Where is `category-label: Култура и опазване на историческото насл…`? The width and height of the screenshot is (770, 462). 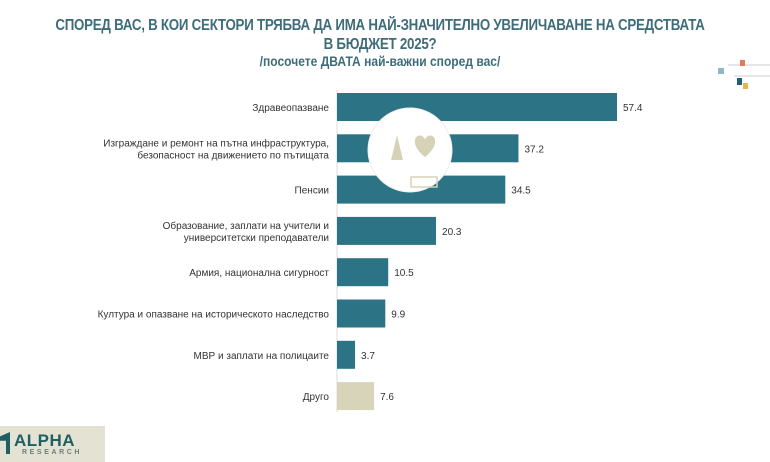
category-label: Култура и опазване на историческото насл… is located at coordinates (214, 315).